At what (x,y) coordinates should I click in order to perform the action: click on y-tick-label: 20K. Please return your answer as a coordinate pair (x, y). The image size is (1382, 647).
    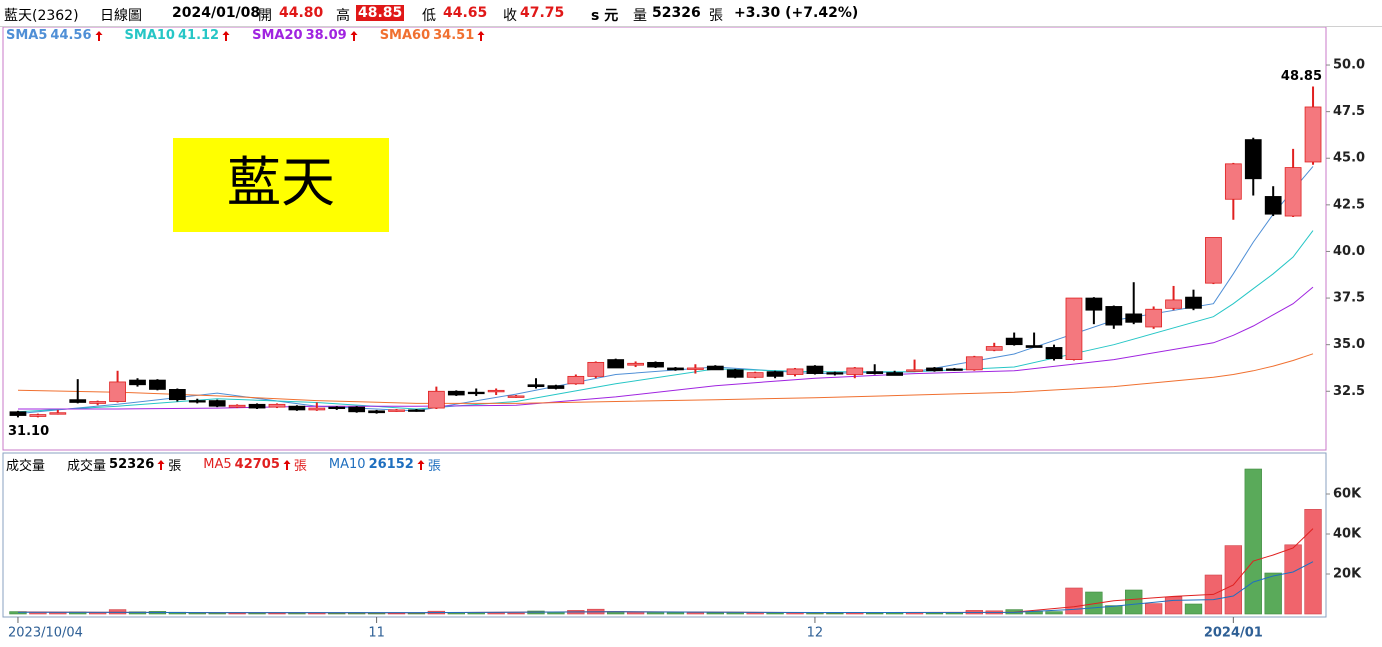
    Looking at the image, I should click on (1347, 574).